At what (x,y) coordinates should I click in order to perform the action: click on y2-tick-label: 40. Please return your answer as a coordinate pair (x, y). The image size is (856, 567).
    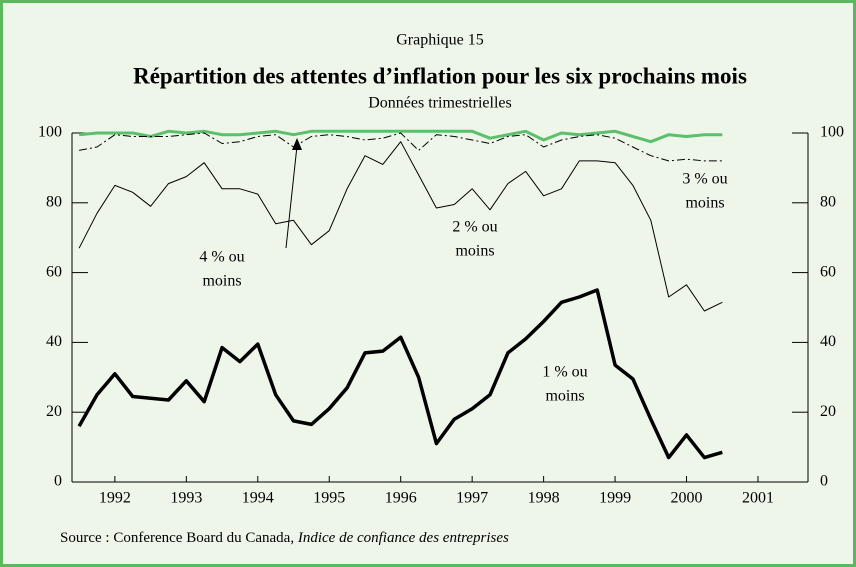
    Looking at the image, I should click on (828, 341).